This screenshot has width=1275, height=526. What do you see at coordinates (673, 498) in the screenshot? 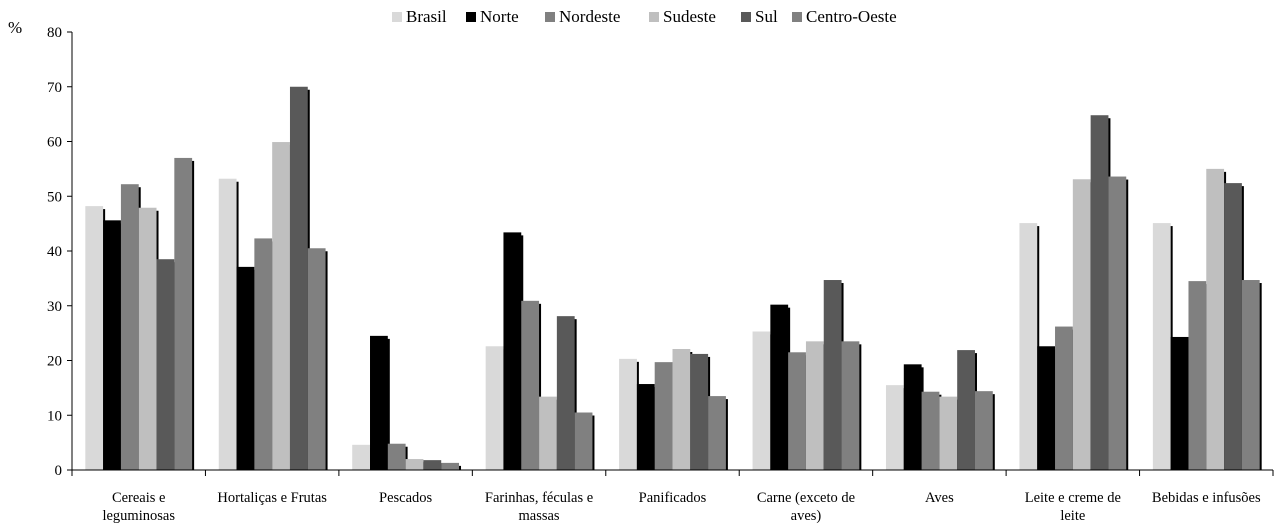
I see `category-label: Panificados` at bounding box center [673, 498].